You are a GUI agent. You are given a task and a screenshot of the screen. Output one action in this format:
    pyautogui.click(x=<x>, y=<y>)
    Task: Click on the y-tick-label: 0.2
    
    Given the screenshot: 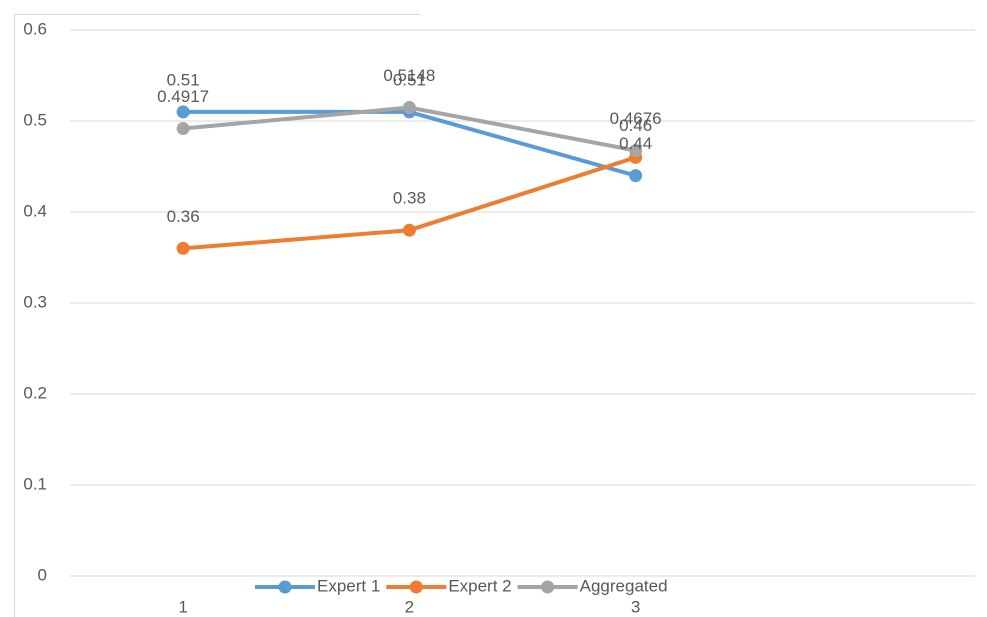 What is the action you would take?
    pyautogui.click(x=35, y=392)
    